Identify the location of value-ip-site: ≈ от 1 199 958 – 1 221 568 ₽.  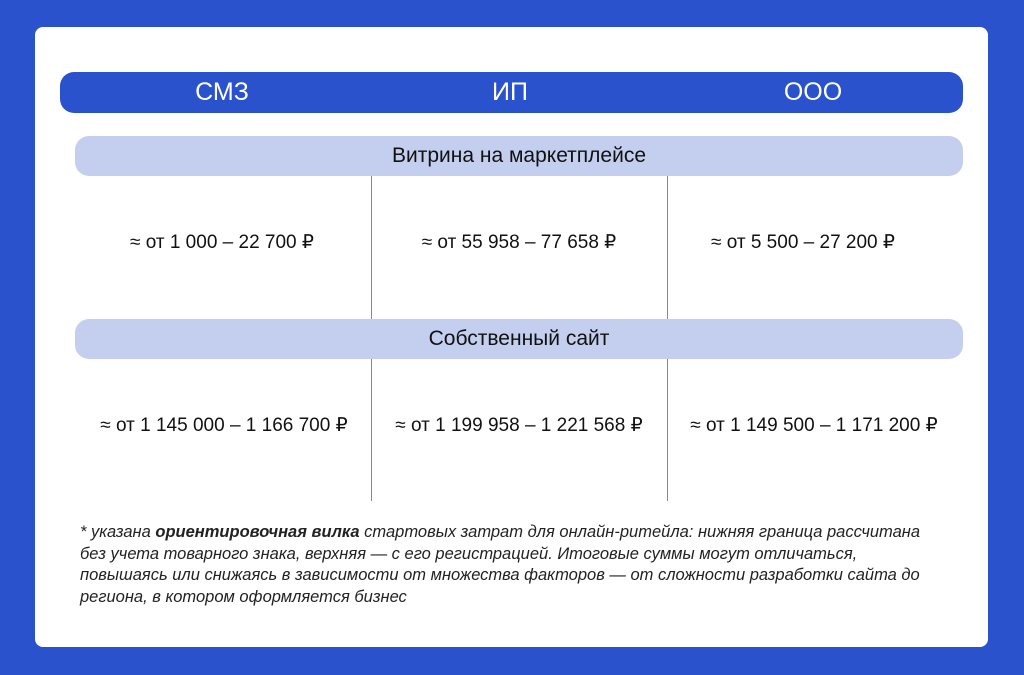
(519, 425).